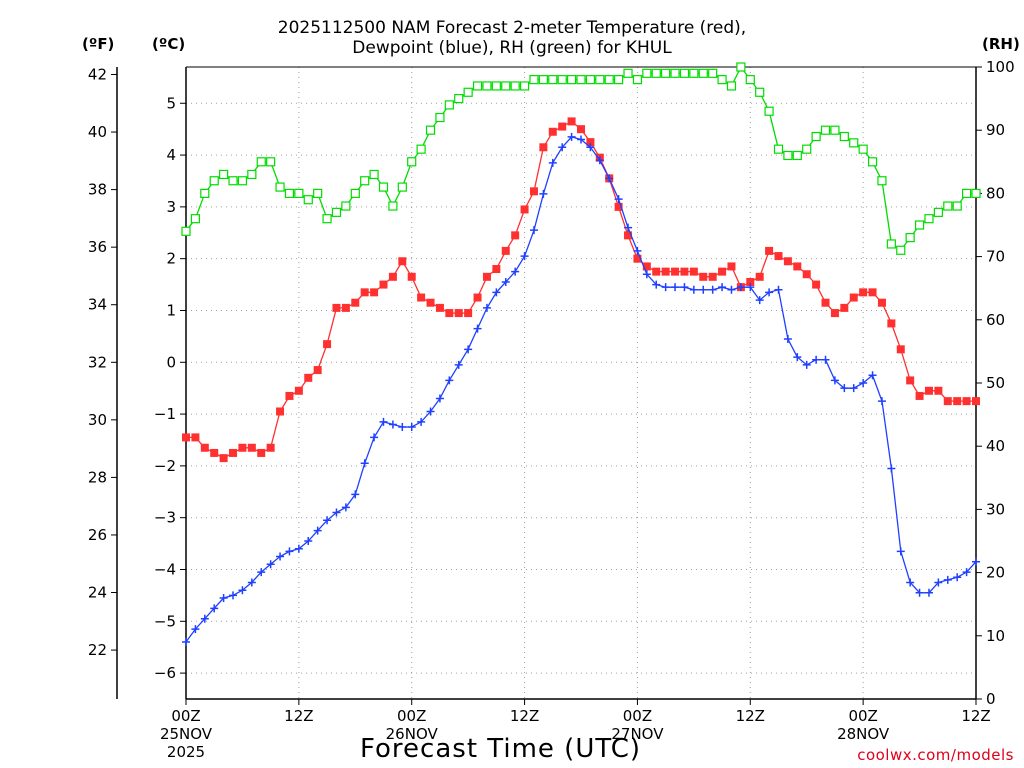 This screenshot has width=1024, height=768. What do you see at coordinates (165, 414) in the screenshot?
I see `celsius-tick-label: −1` at bounding box center [165, 414].